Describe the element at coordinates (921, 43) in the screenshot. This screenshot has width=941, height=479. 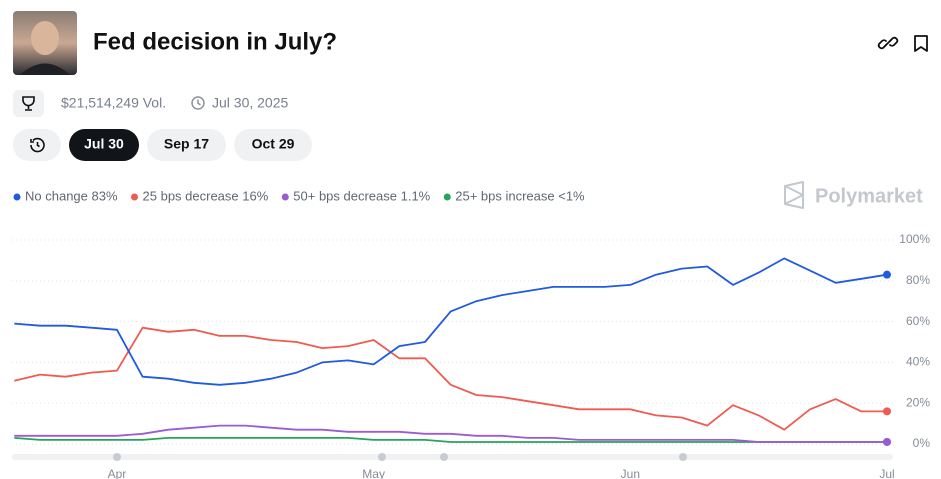
I see `bookmark-button` at that location.